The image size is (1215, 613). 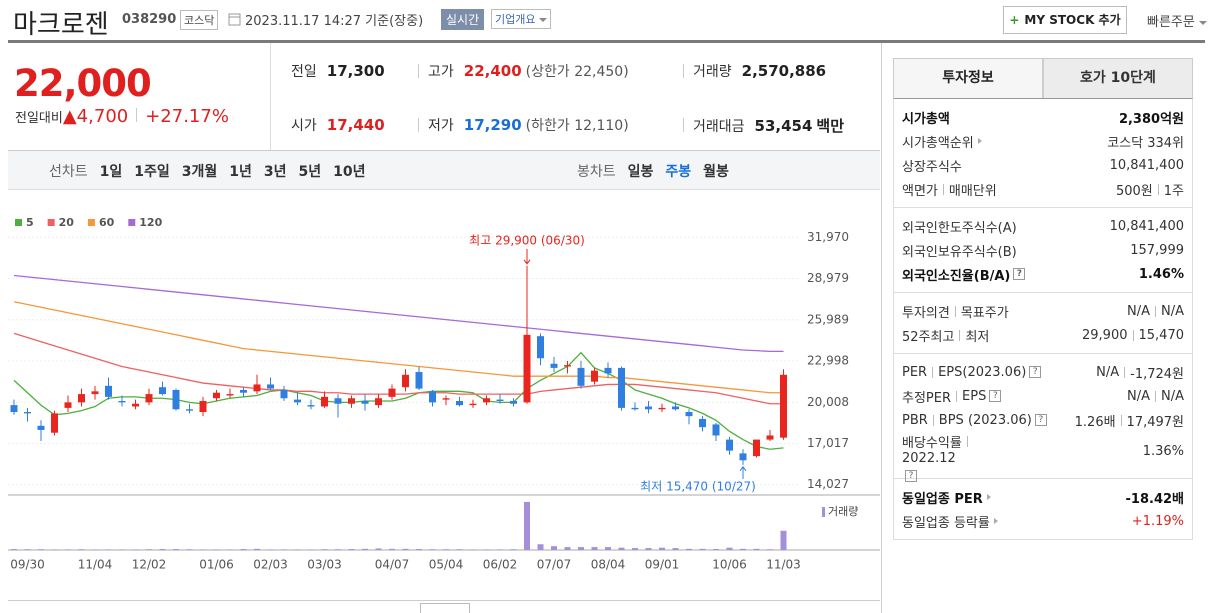 I want to click on value: 22,400, so click(x=492, y=71).